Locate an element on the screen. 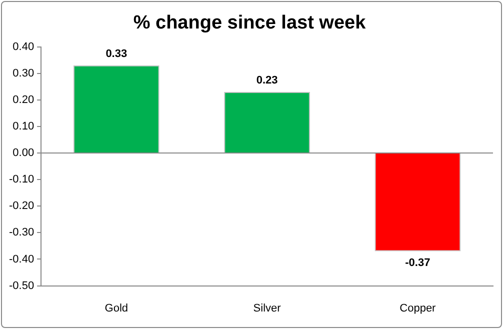 The image size is (503, 329). data-label: 0.33 is located at coordinates (117, 54).